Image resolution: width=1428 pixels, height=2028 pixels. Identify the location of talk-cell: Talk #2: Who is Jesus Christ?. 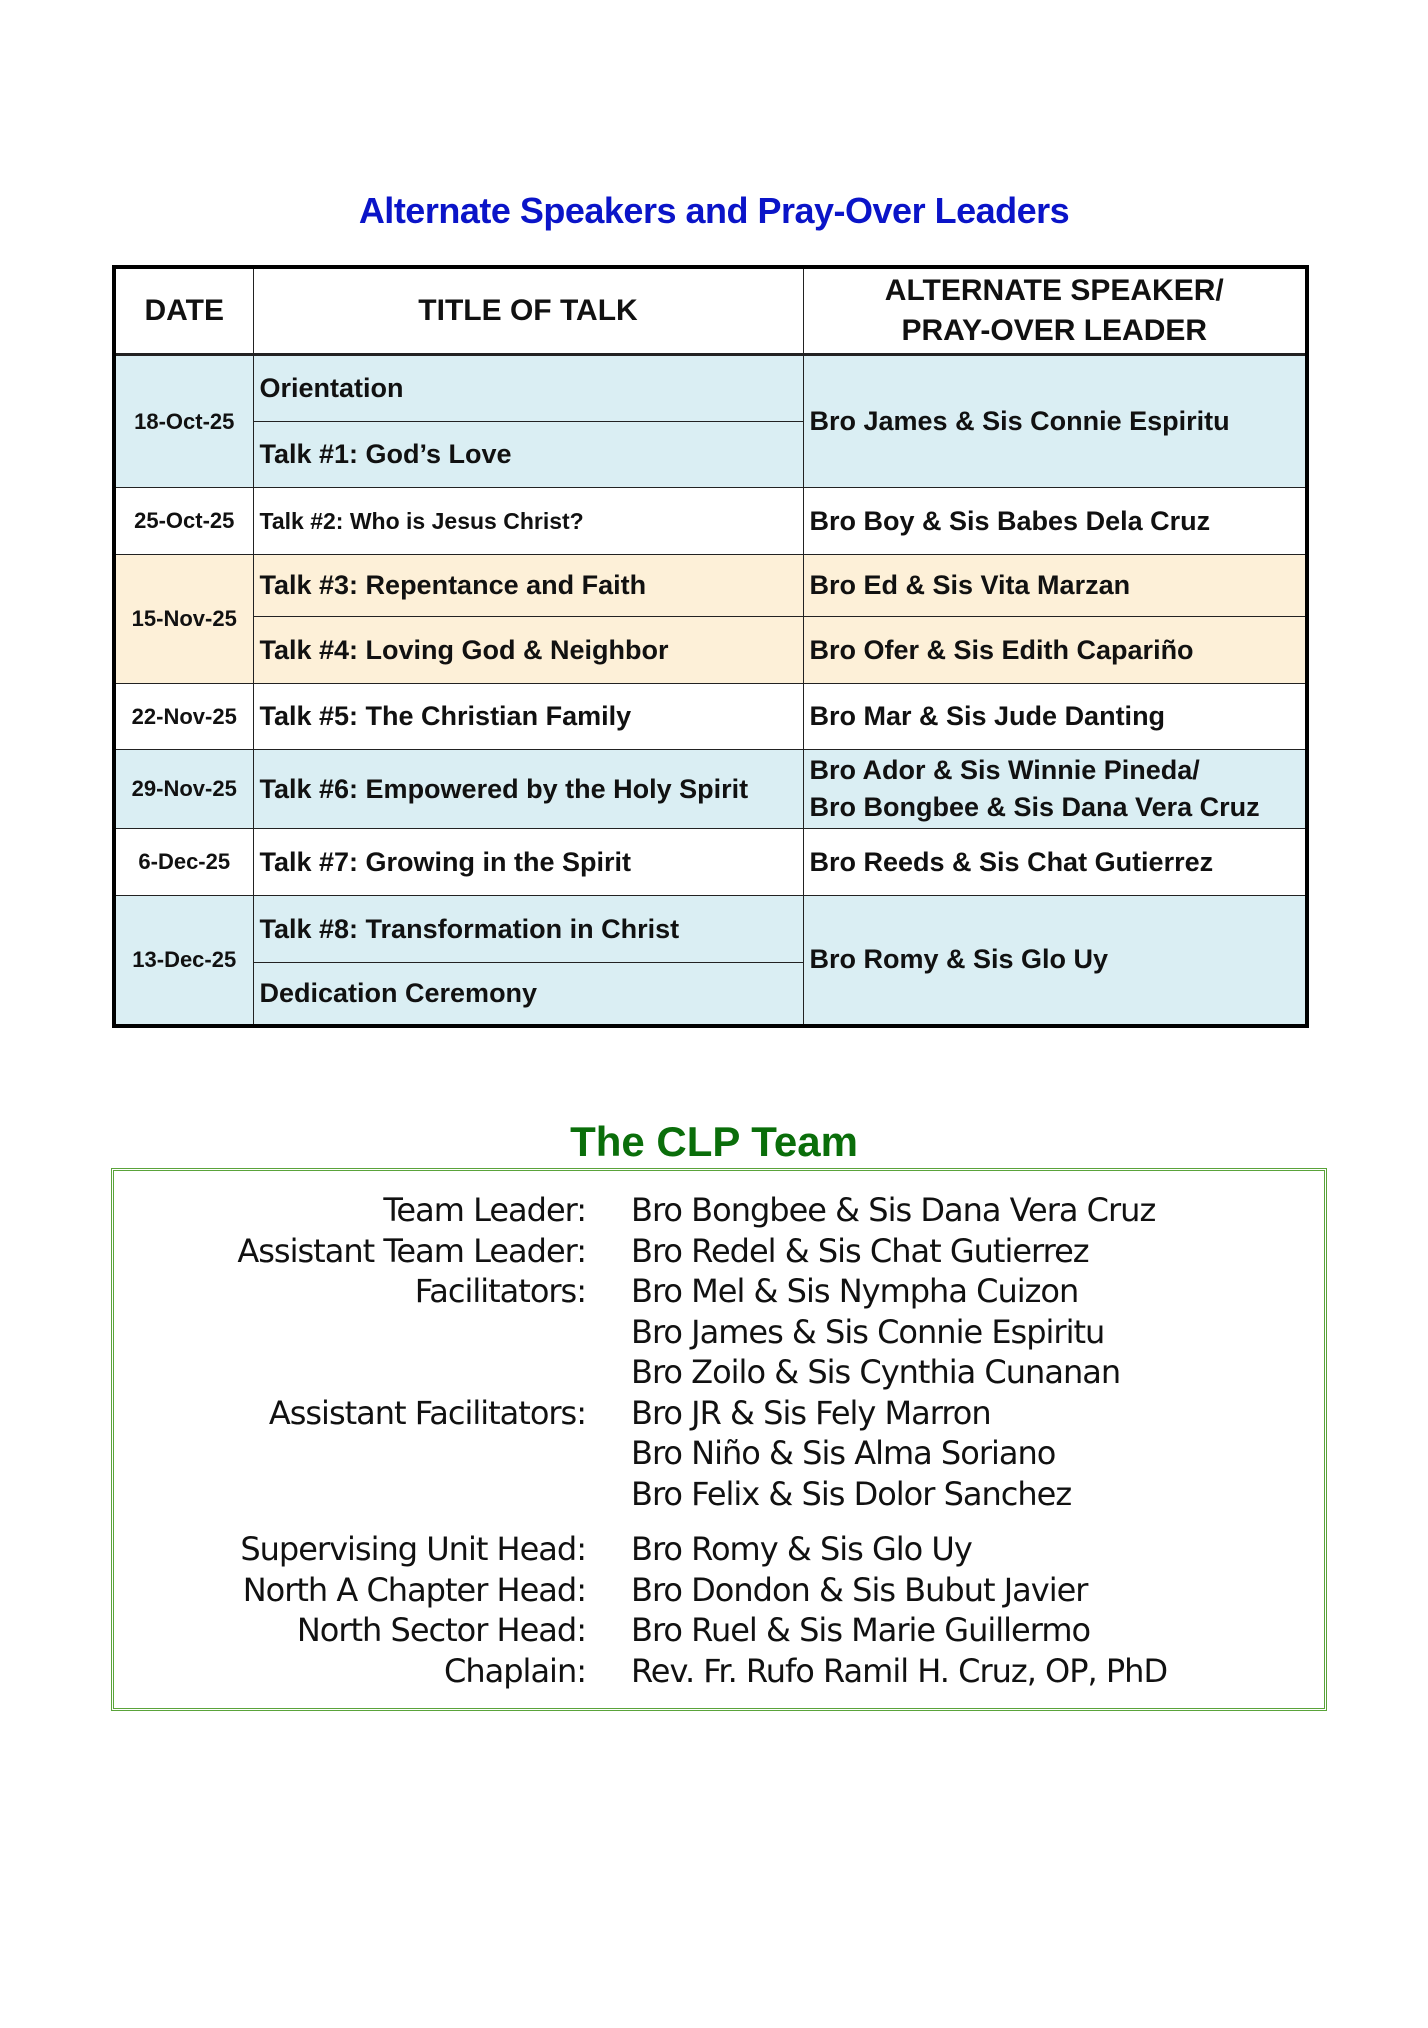
(528, 521).